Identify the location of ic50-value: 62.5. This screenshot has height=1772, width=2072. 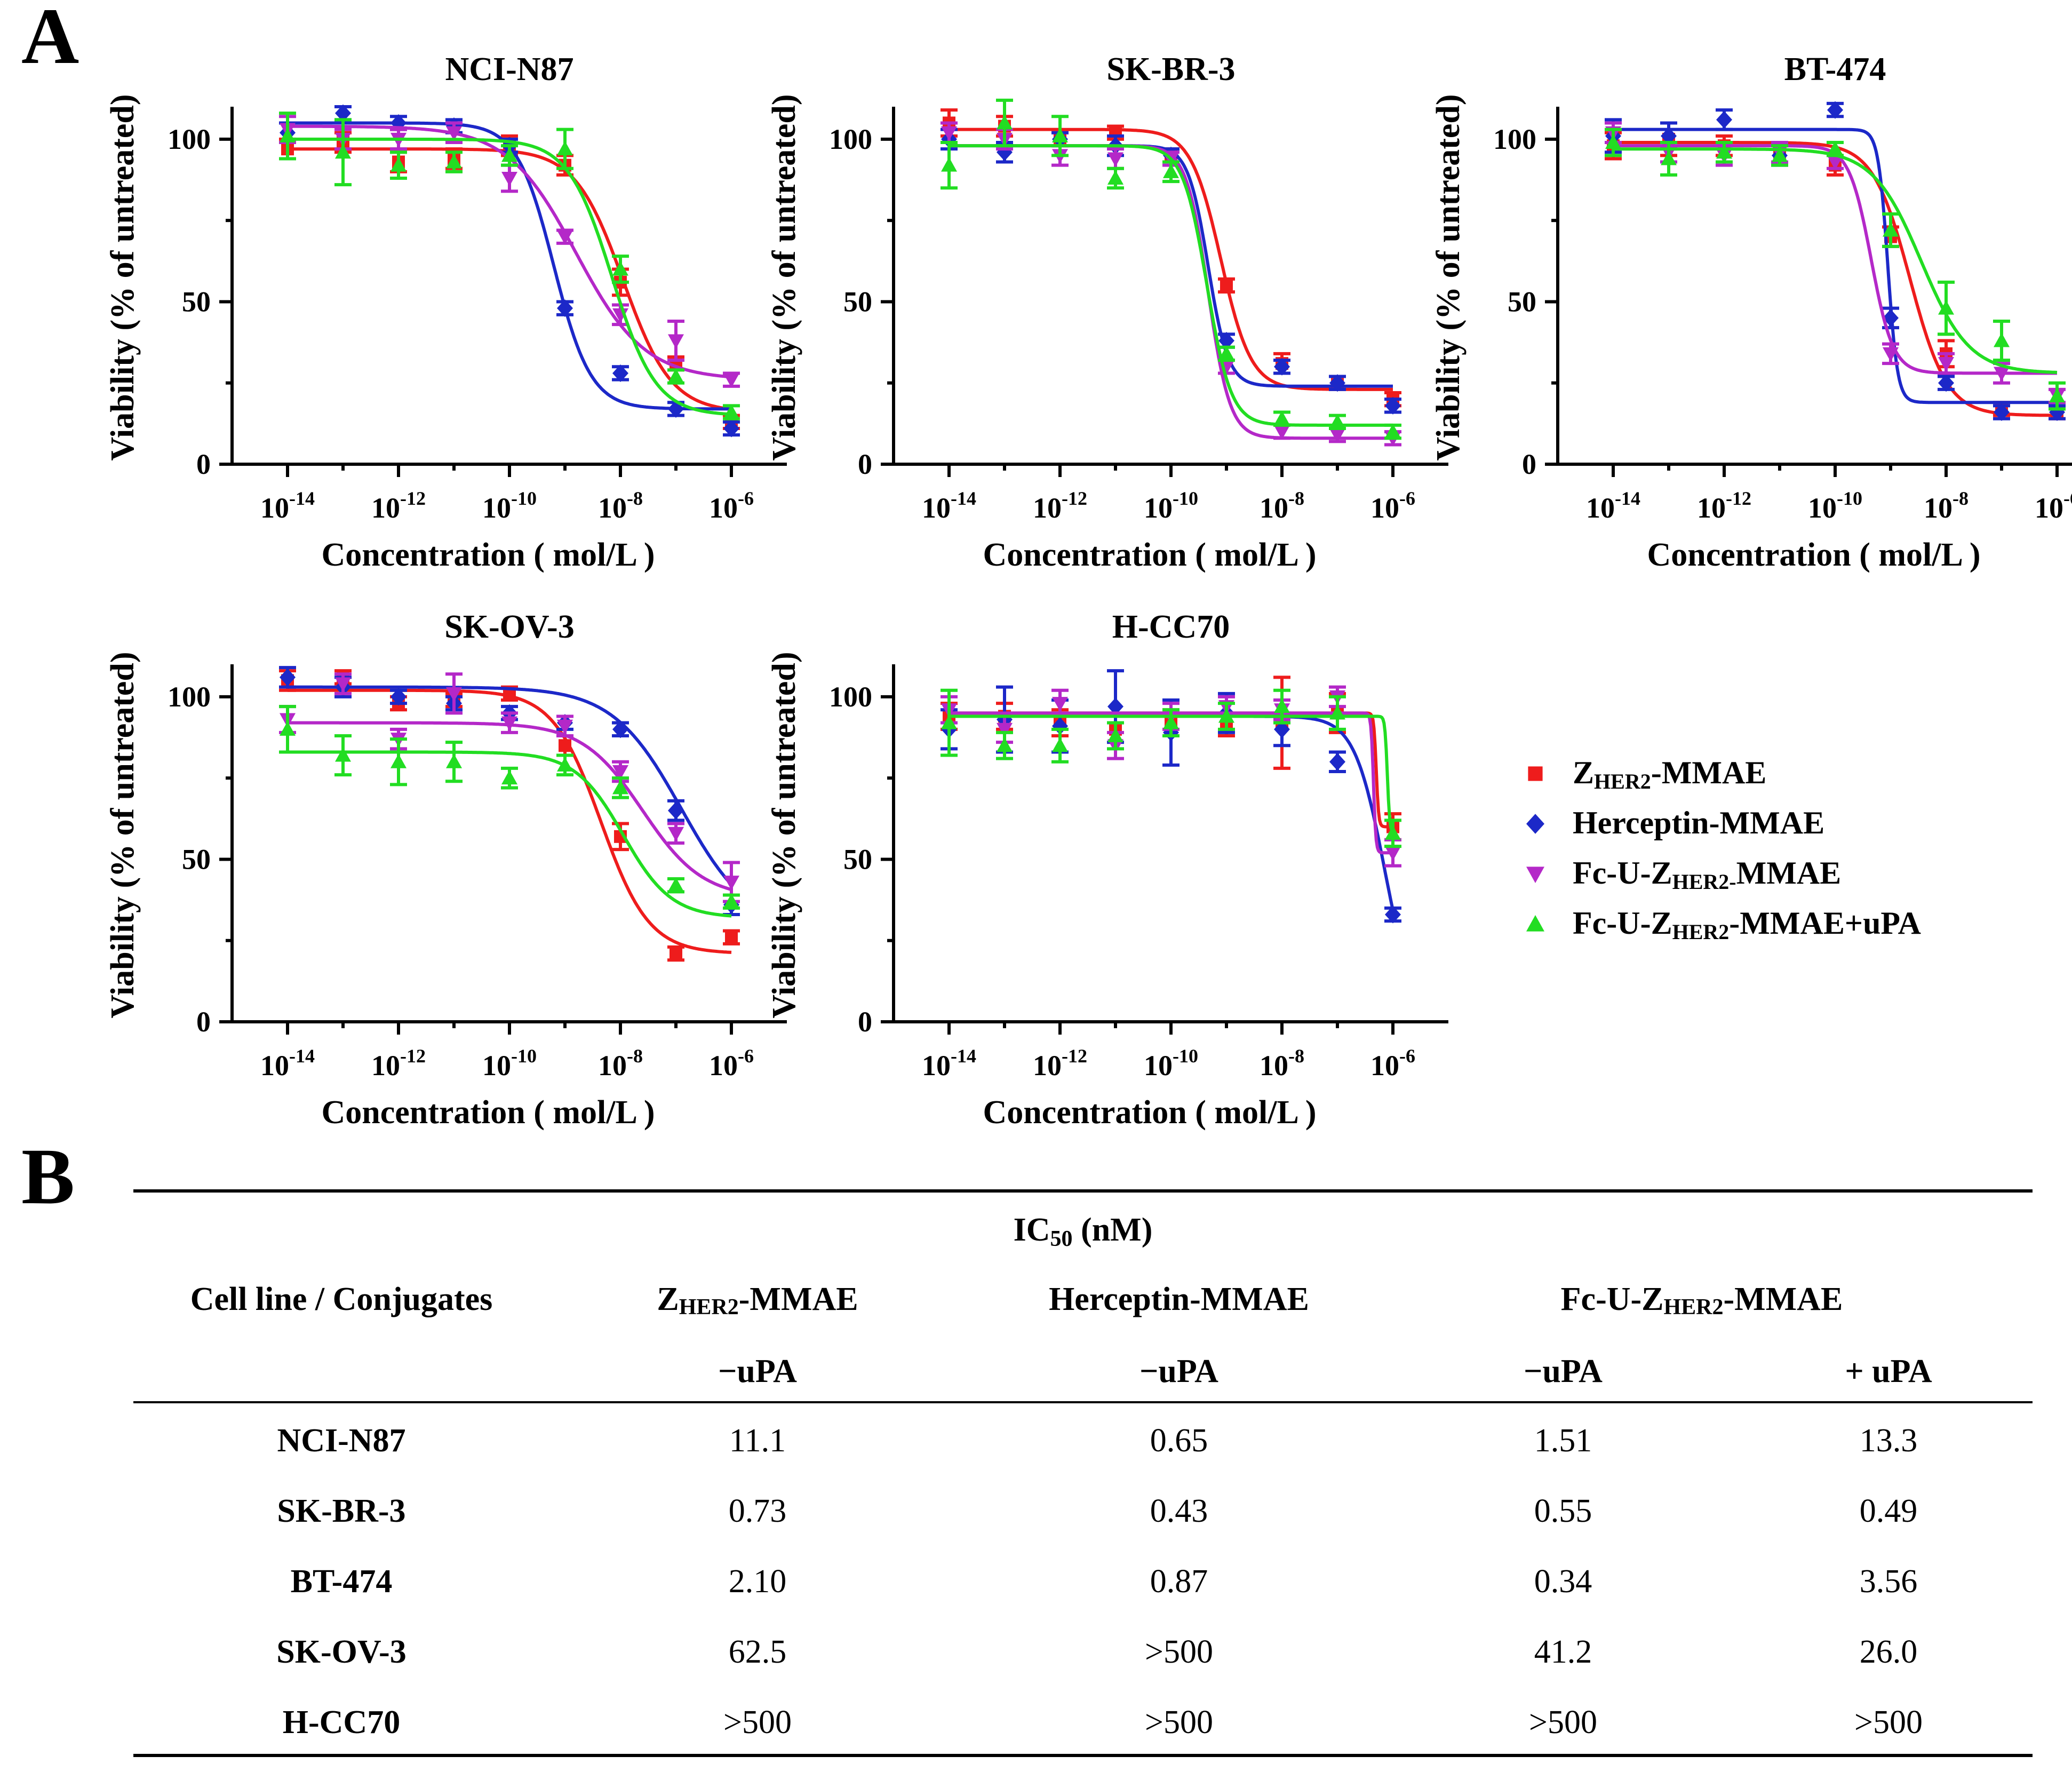
(758, 1652).